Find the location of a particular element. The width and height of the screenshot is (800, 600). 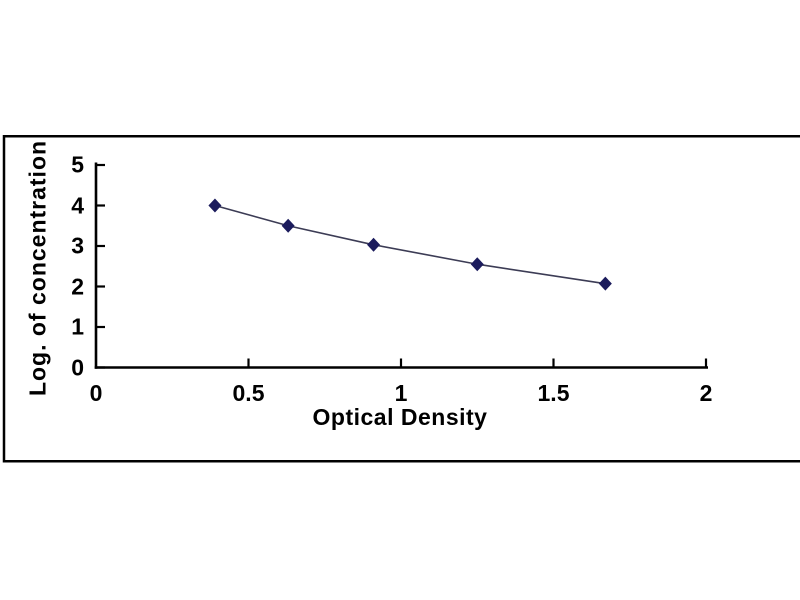

x-tick-label: 1 is located at coordinates (401, 393).